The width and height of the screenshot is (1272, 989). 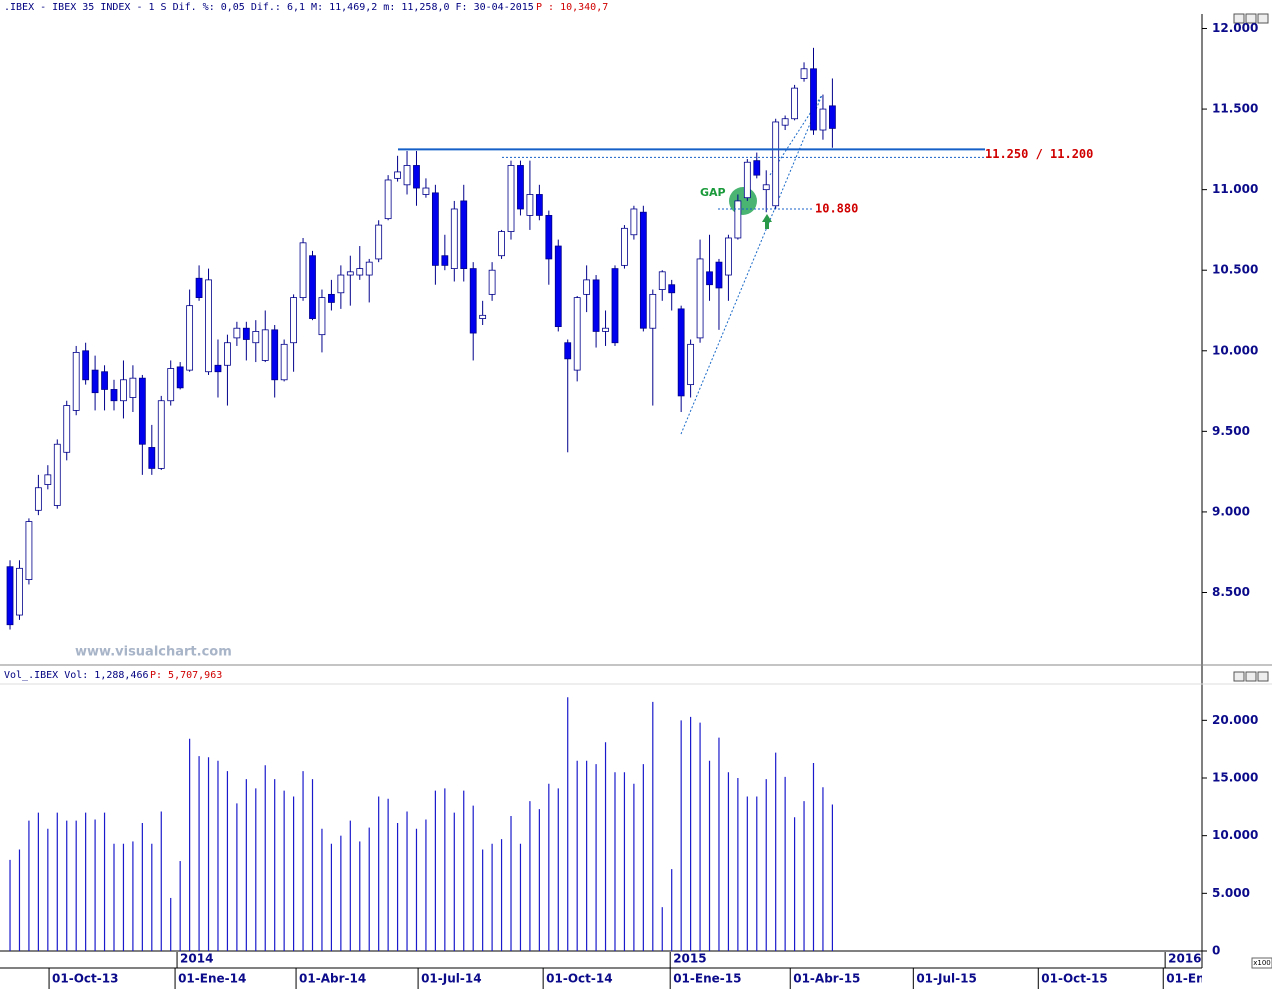 What do you see at coordinates (212, 979) in the screenshot?
I see `x-tick-label: 01-Ene-14` at bounding box center [212, 979].